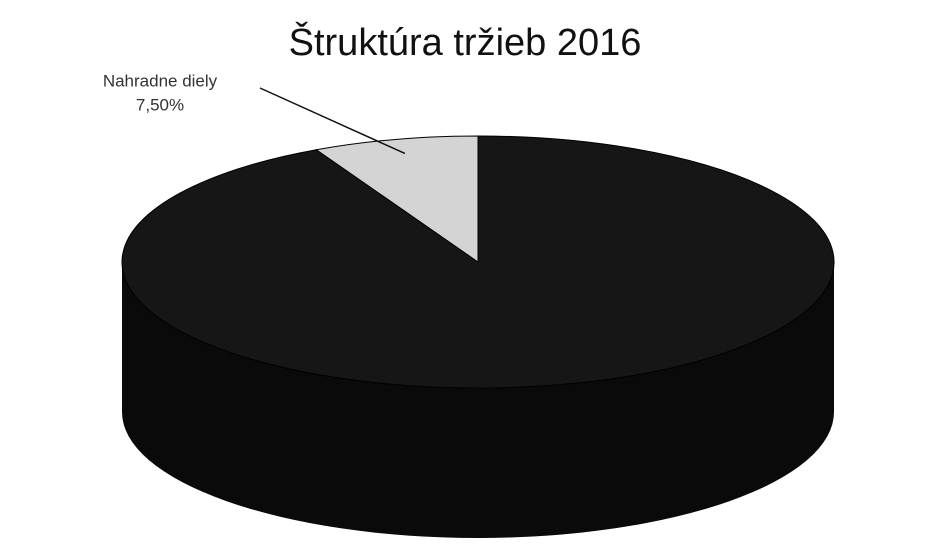  What do you see at coordinates (332, 121) in the screenshot?
I see `leader-line` at bounding box center [332, 121].